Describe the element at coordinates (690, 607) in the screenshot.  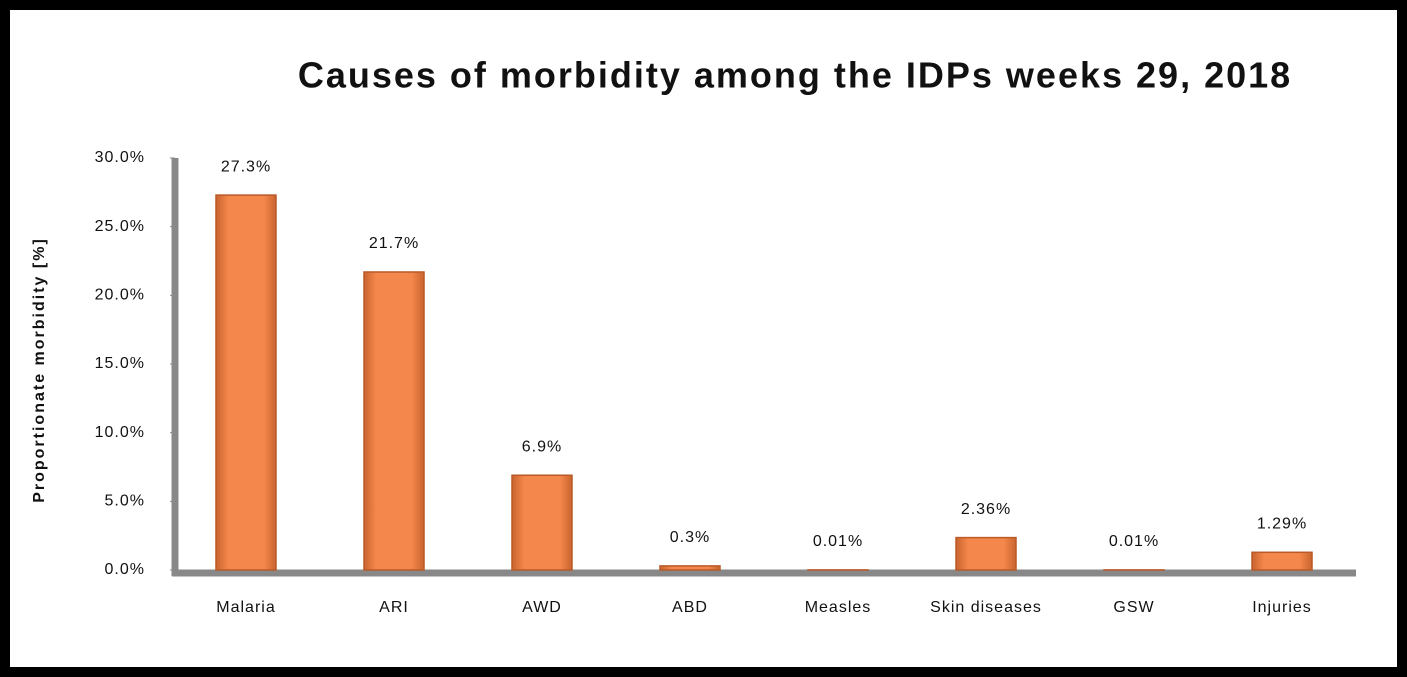
I see `x-tick-label: ABD` at that location.